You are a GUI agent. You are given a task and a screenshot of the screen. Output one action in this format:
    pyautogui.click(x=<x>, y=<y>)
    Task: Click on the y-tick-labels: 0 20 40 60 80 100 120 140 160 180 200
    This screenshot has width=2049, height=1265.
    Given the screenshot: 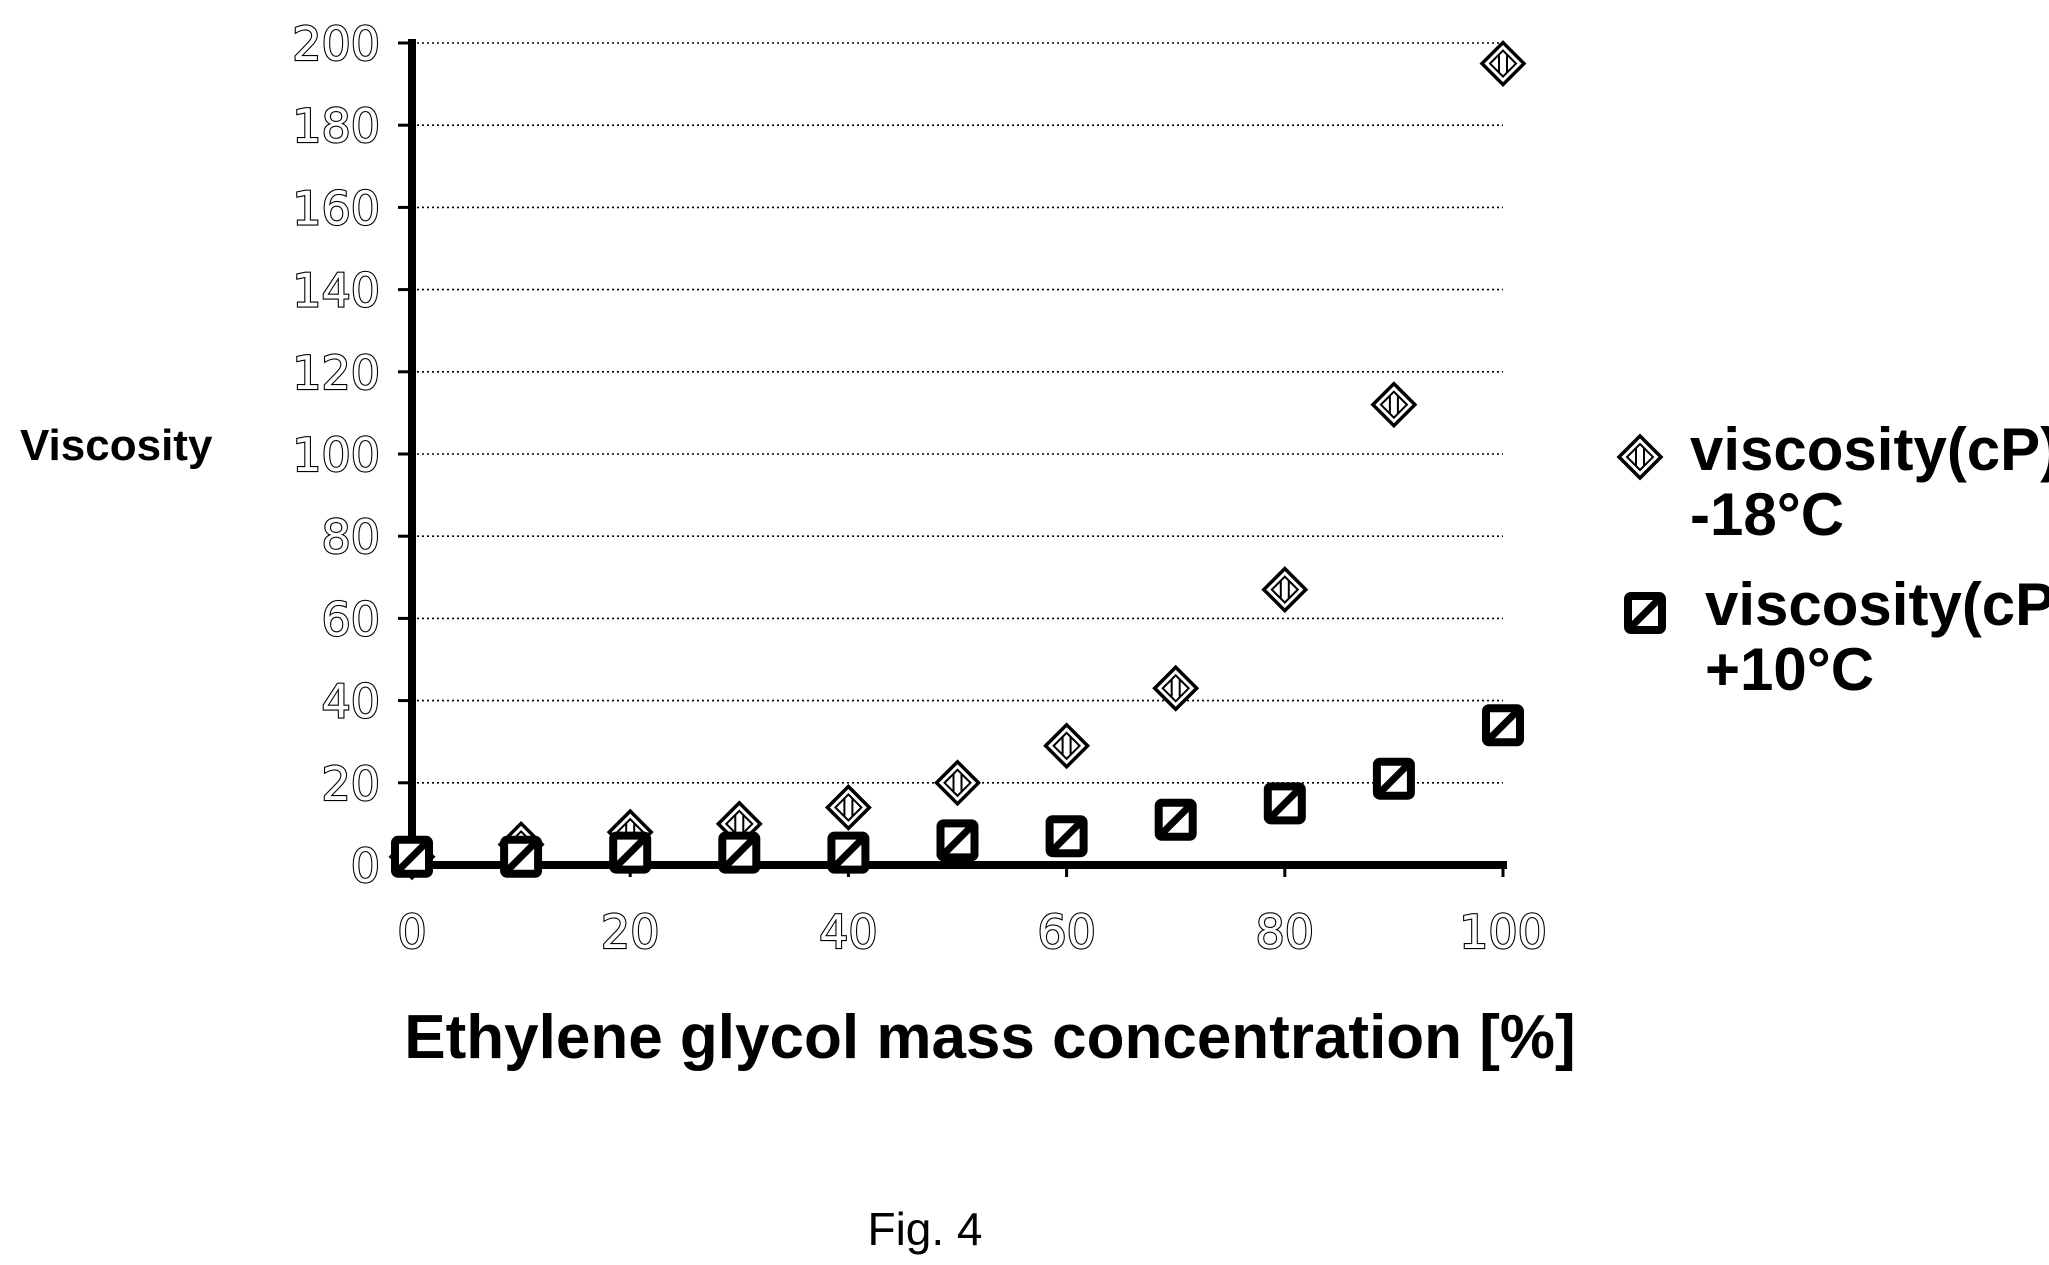 What is the action you would take?
    pyautogui.click(x=336, y=455)
    